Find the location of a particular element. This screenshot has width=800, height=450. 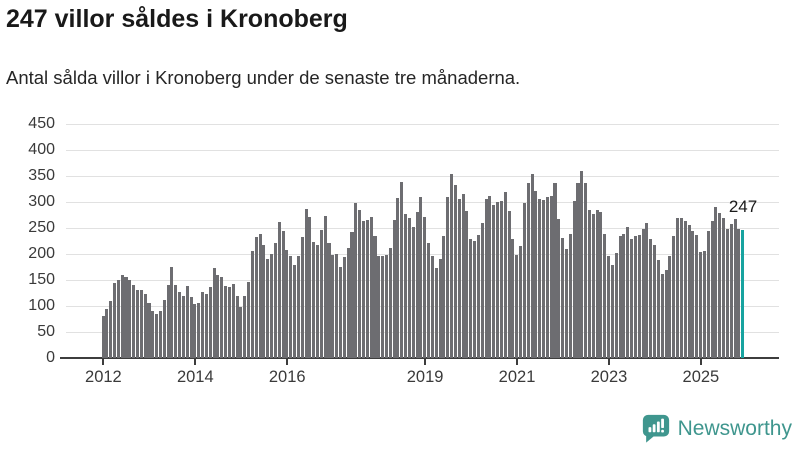

latest-value-label: 247 is located at coordinates (743, 206).